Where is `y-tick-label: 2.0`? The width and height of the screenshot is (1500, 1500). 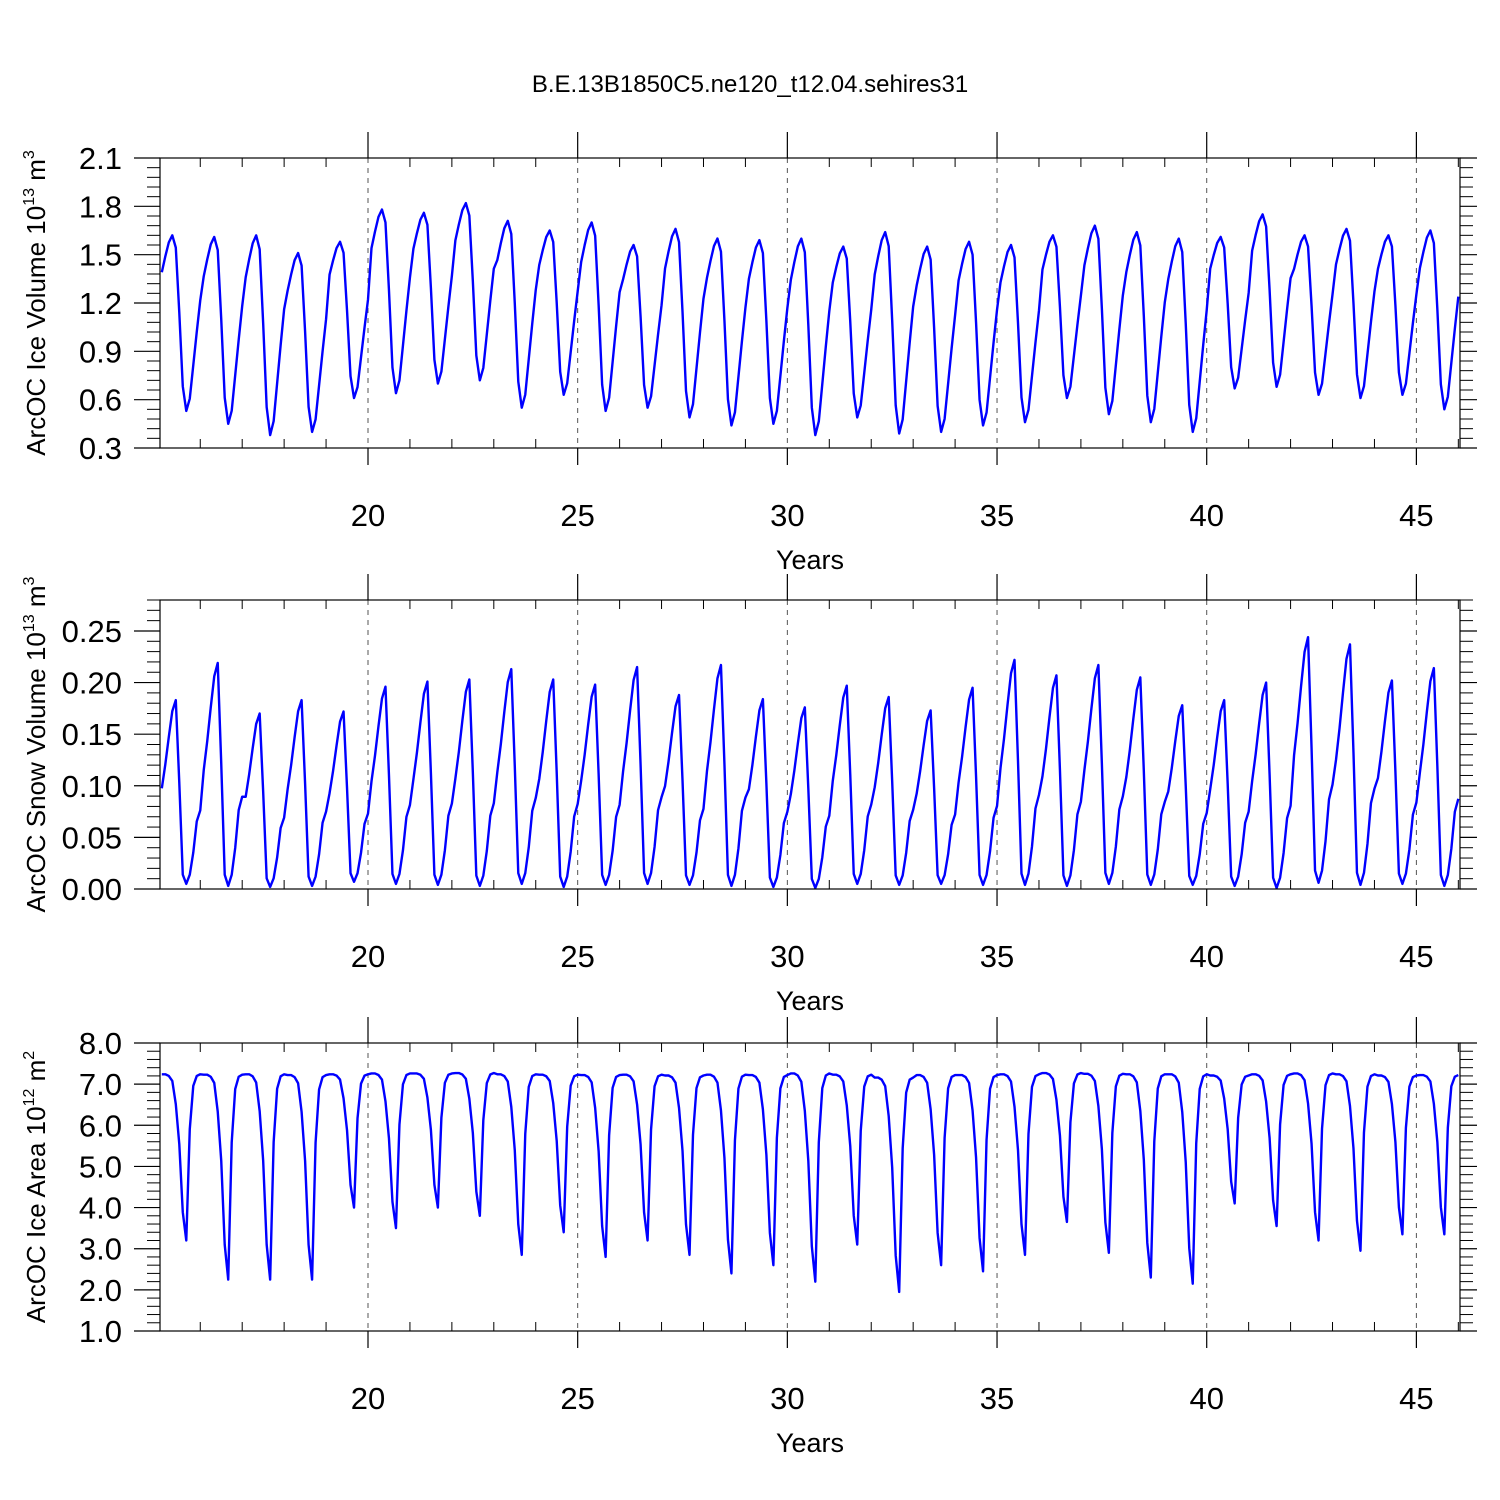 y-tick-label: 2.0 is located at coordinates (100, 1290).